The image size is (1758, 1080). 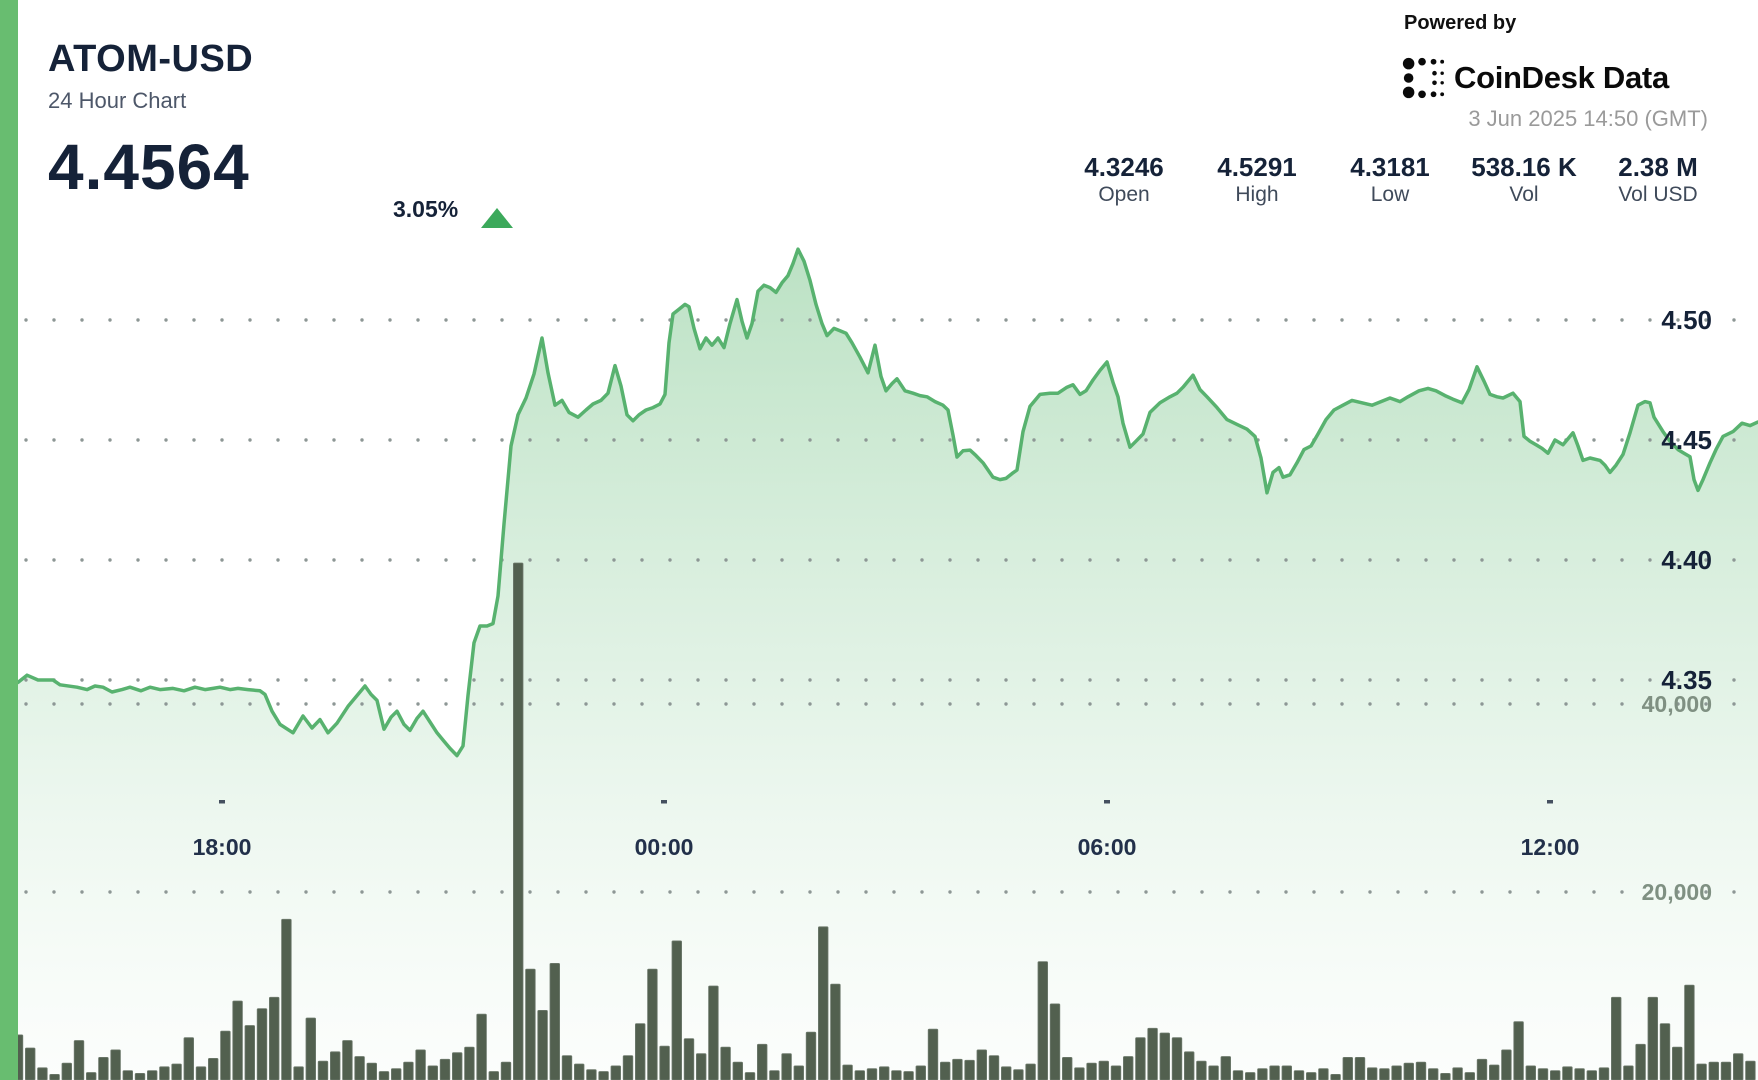 What do you see at coordinates (497, 218) in the screenshot?
I see `arrow-up-icon` at bounding box center [497, 218].